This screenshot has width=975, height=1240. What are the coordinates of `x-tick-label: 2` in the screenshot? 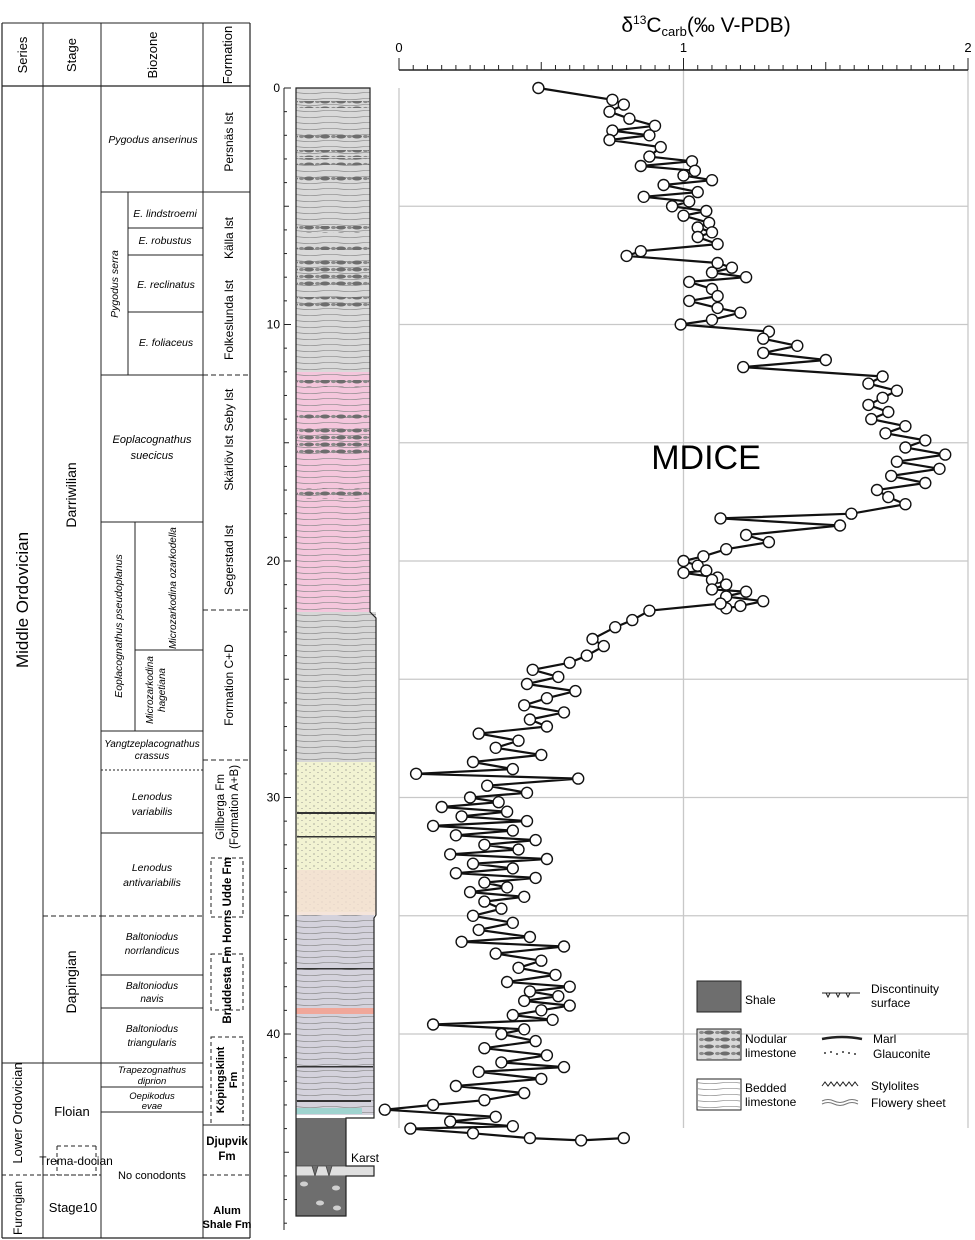 It's located at (967, 47).